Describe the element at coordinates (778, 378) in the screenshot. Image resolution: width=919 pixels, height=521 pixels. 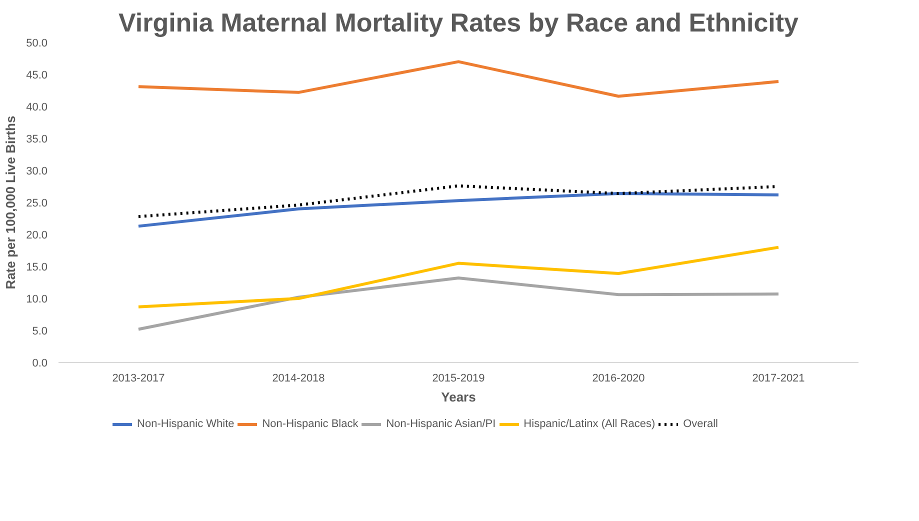
I see `x-tick-label: 2017-2021` at that location.